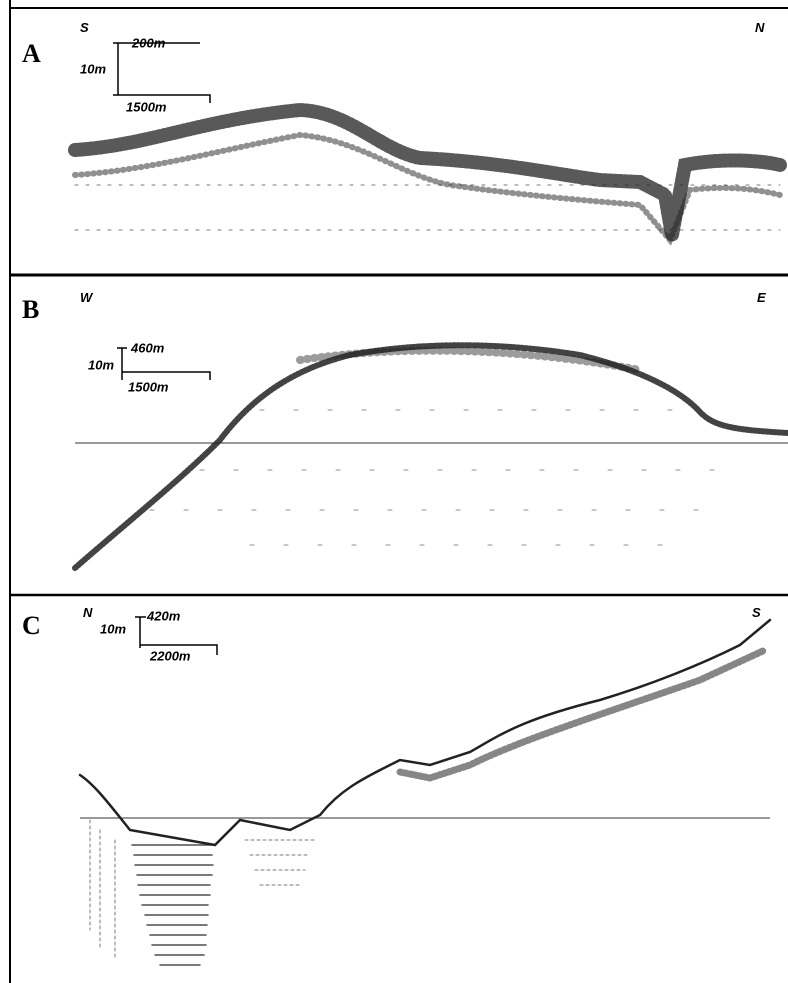 The image size is (788, 983). I want to click on scale-top: 420m, so click(163, 615).